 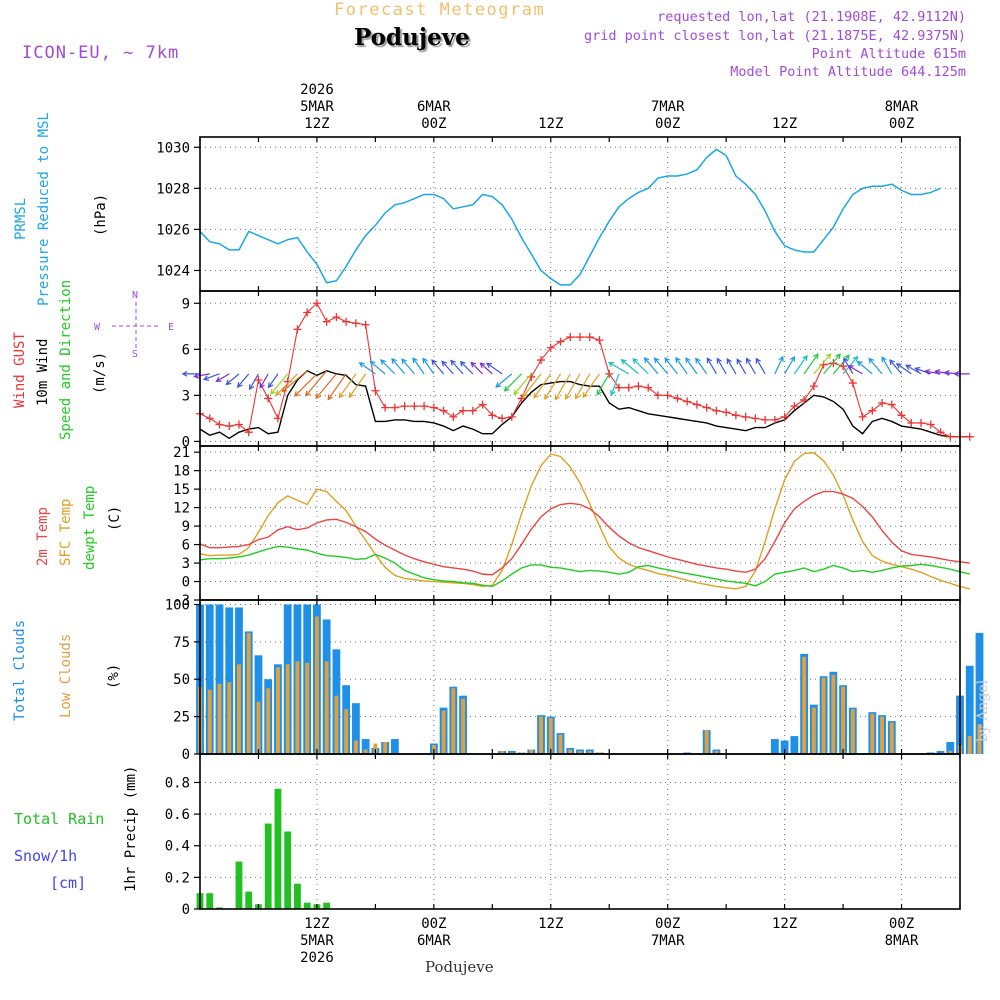 What do you see at coordinates (181, 453) in the screenshot?
I see `temp-ytick-label: 21` at bounding box center [181, 453].